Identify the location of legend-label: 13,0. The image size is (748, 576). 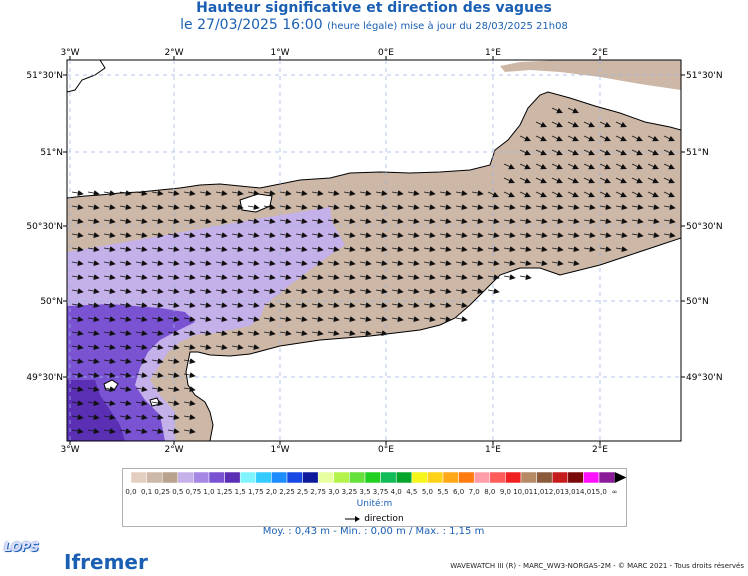
(568, 492).